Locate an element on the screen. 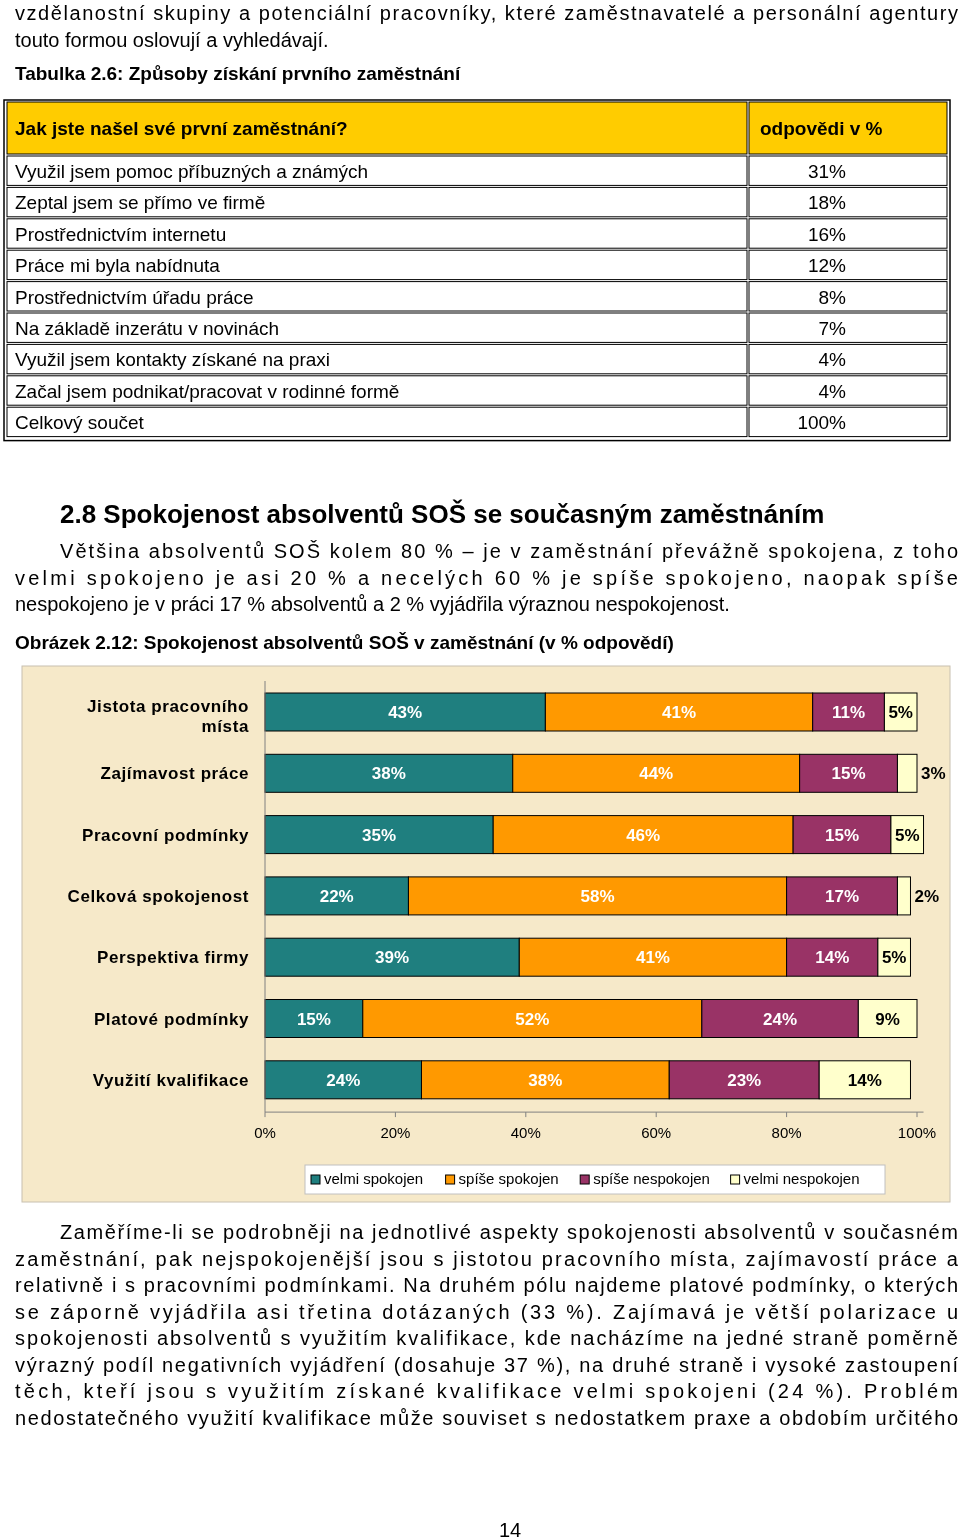 This screenshot has width=960, height=1540. y-tick-label: Zajímavost práce is located at coordinates (174, 774).